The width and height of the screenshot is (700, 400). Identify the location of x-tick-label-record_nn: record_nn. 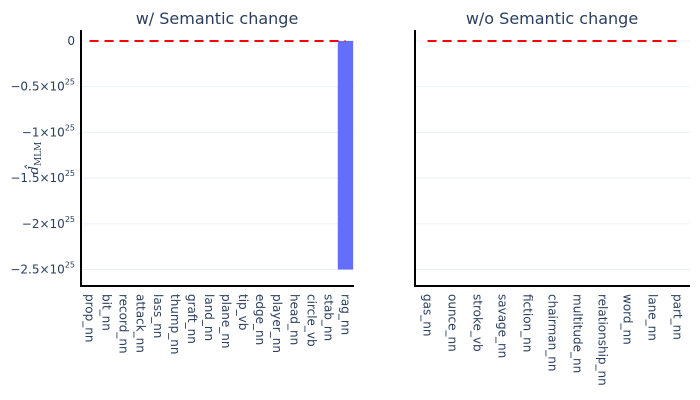
(124, 324).